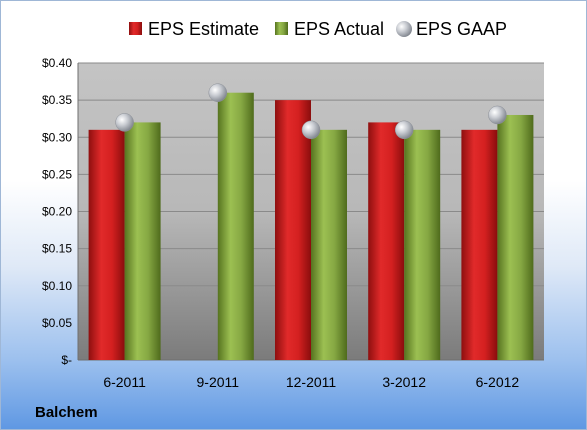  Describe the element at coordinates (57, 63) in the screenshot. I see `y-tick-label: $0.40` at that location.